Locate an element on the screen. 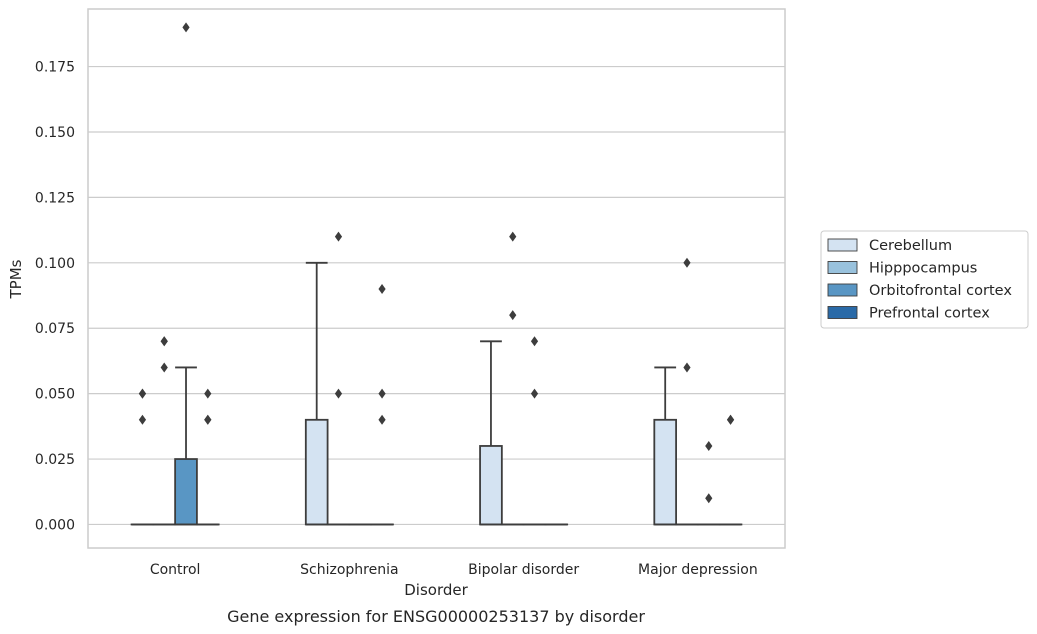  legend-label: Prefrontal cortex is located at coordinates (929, 314).